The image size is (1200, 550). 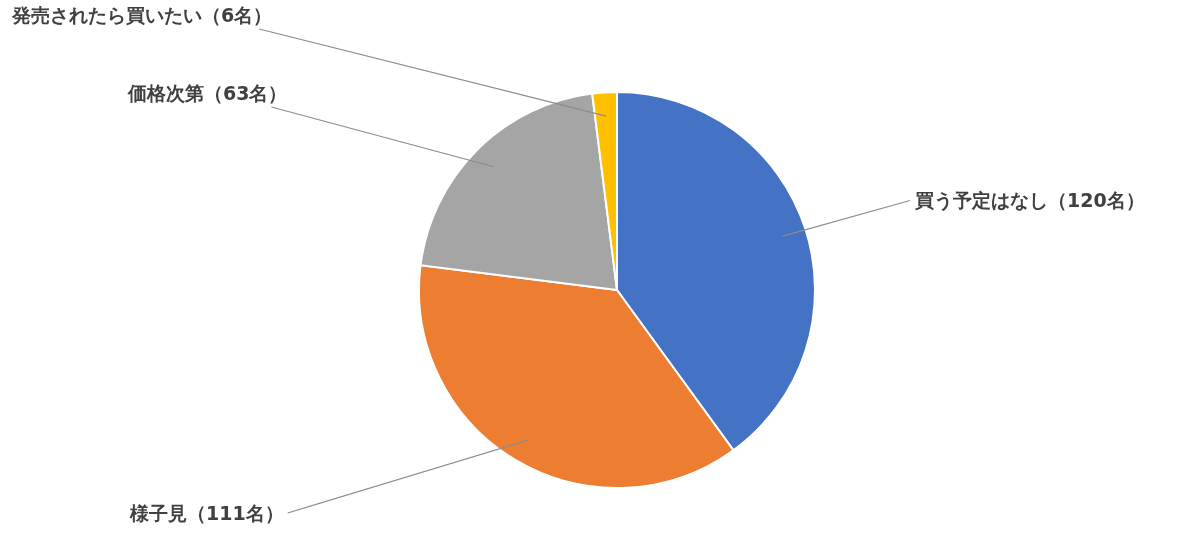 What do you see at coordinates (1029, 200) in the screenshot?
I see `slice-label: 買う予定はなし（120名）` at bounding box center [1029, 200].